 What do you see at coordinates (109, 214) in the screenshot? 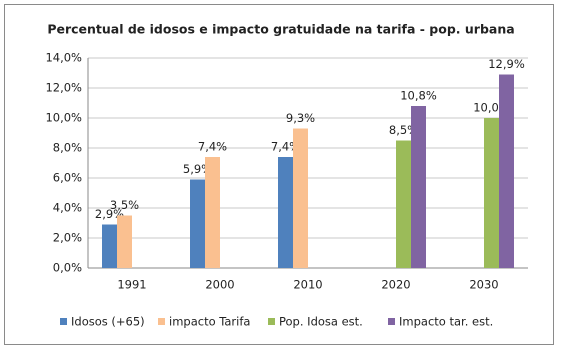
I see `data-label: 2,9%` at bounding box center [109, 214].